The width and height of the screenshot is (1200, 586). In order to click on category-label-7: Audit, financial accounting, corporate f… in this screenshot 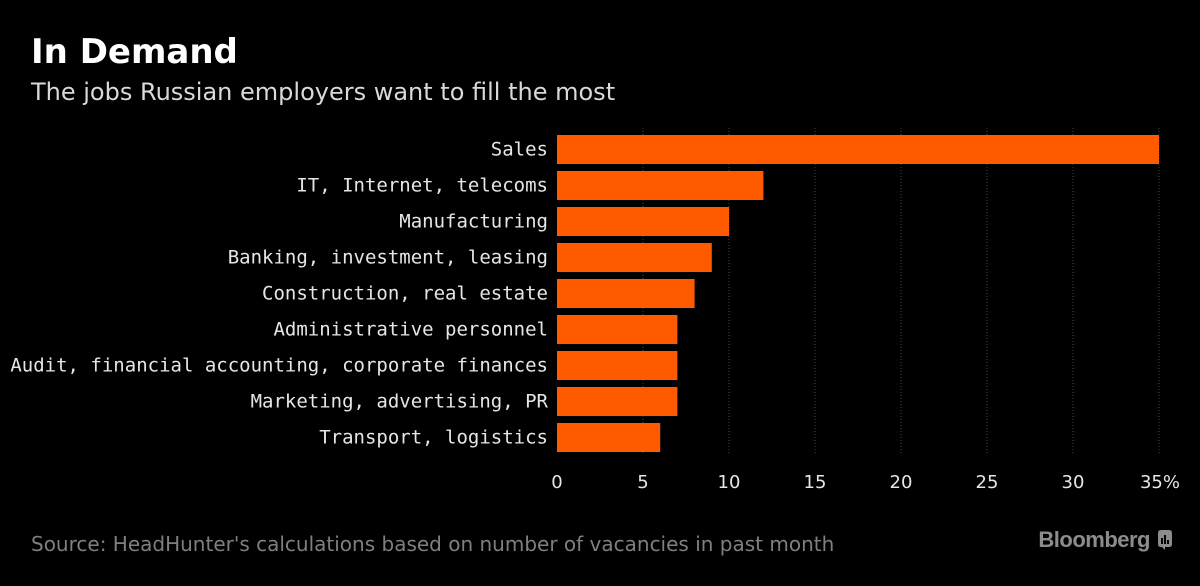, I will do `click(279, 366)`.